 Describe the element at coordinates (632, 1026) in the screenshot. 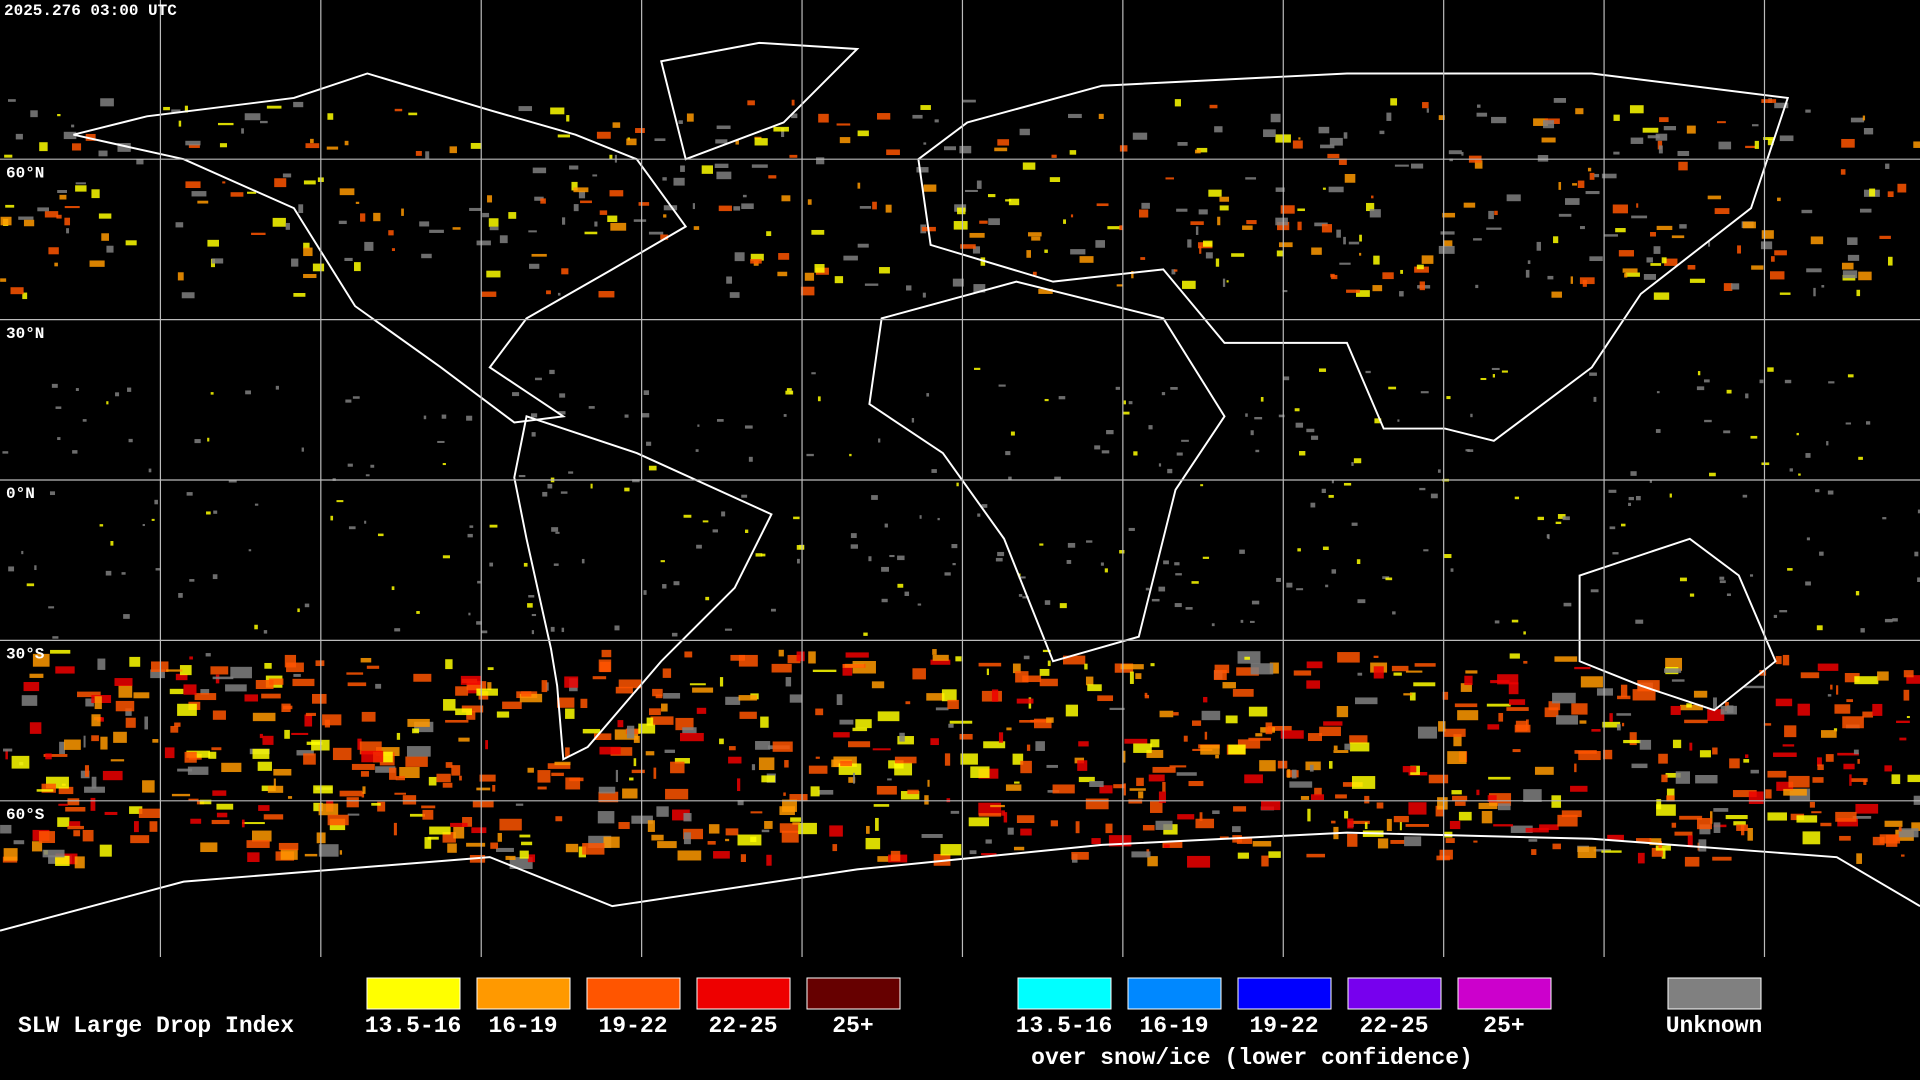

I see `legend-label: 19-22` at that location.